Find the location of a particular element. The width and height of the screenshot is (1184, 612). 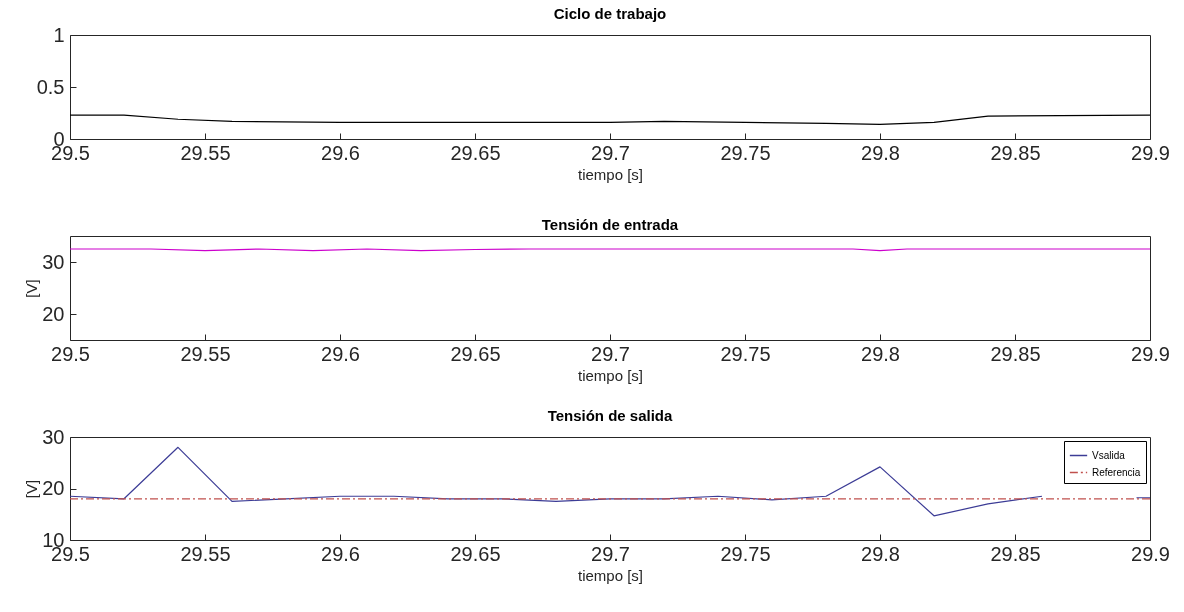

chart-title: Tensión de entrada is located at coordinates (610, 224).